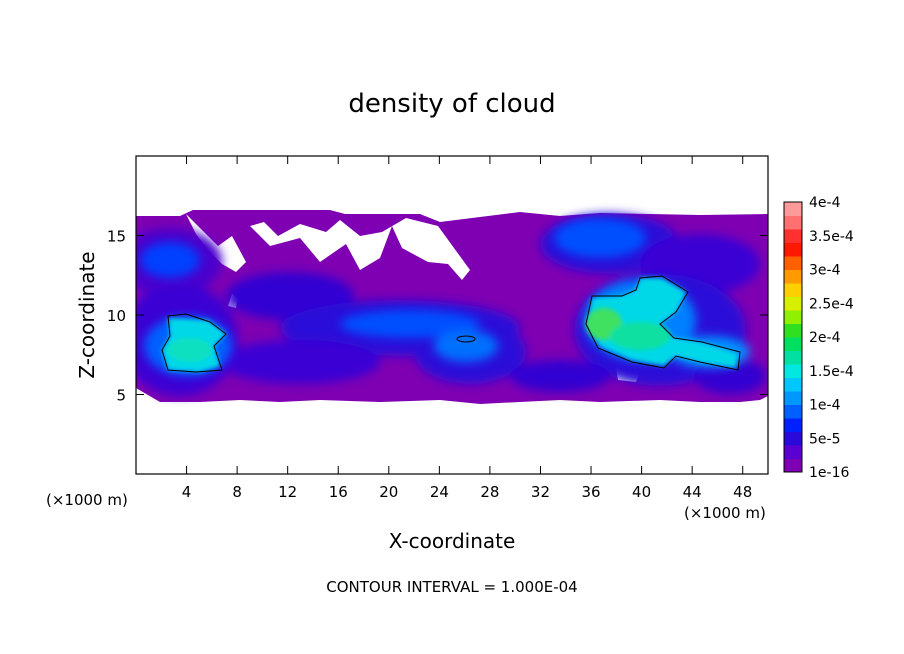  I want to click on y-tick-label: 15, so click(116, 237).